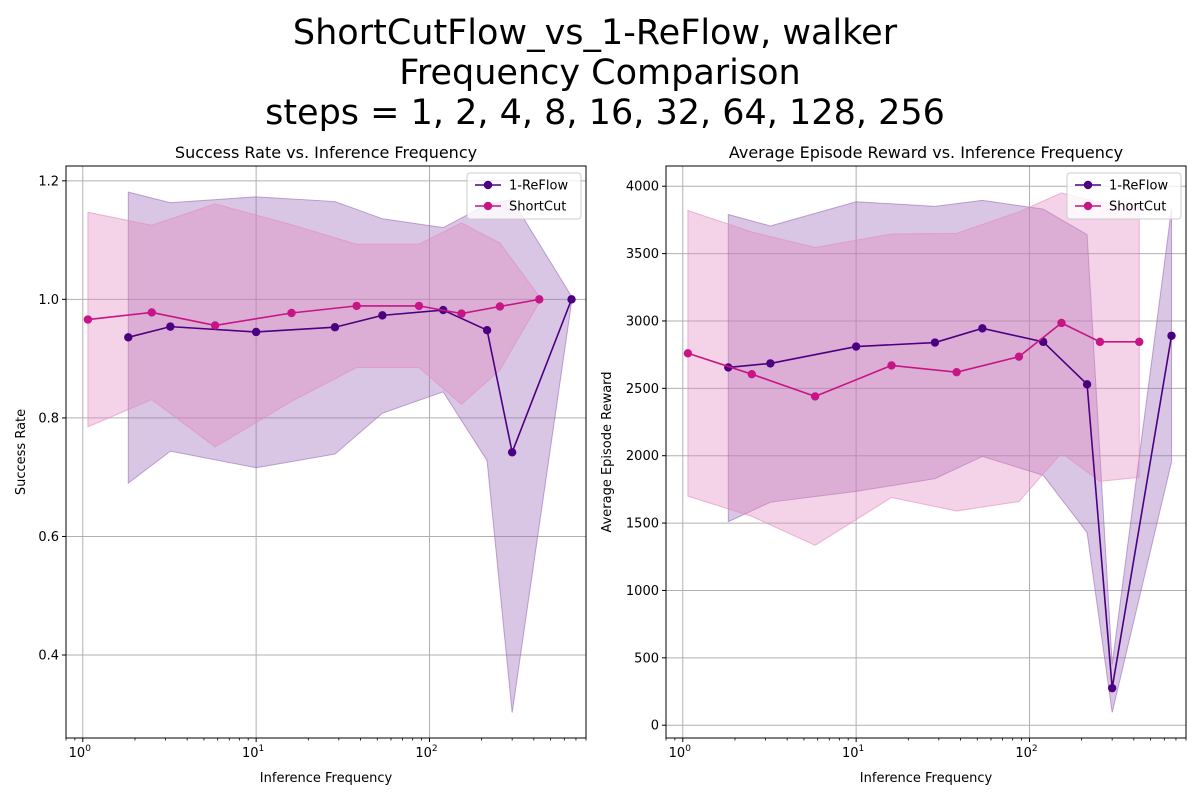 The image size is (1200, 800). I want to click on y-tick-label: 0.6, so click(48, 537).